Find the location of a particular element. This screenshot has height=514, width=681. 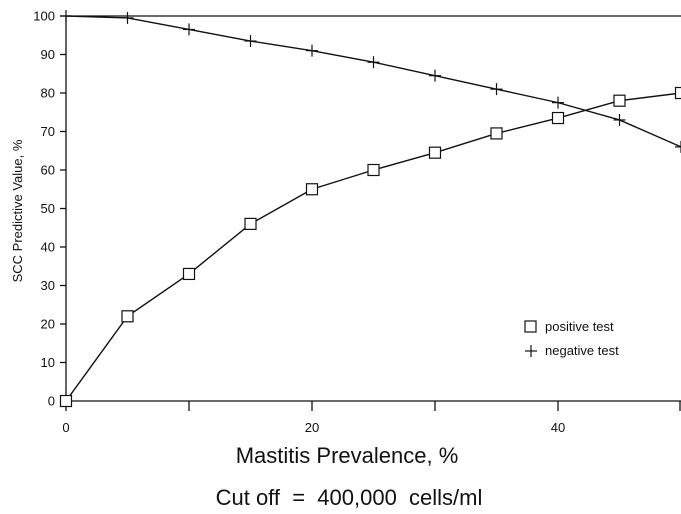

legend-label-negative-test: negative test is located at coordinates (582, 350).